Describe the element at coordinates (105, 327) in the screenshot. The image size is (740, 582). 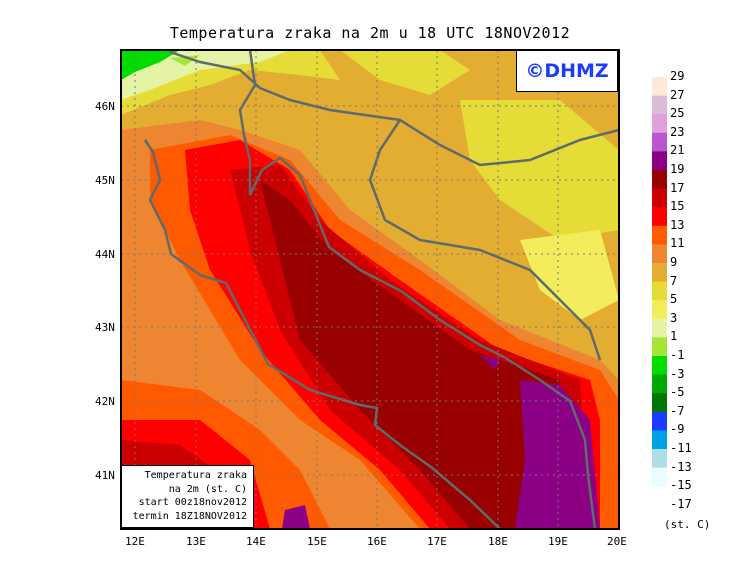
I see `lat-label: 43N` at that location.